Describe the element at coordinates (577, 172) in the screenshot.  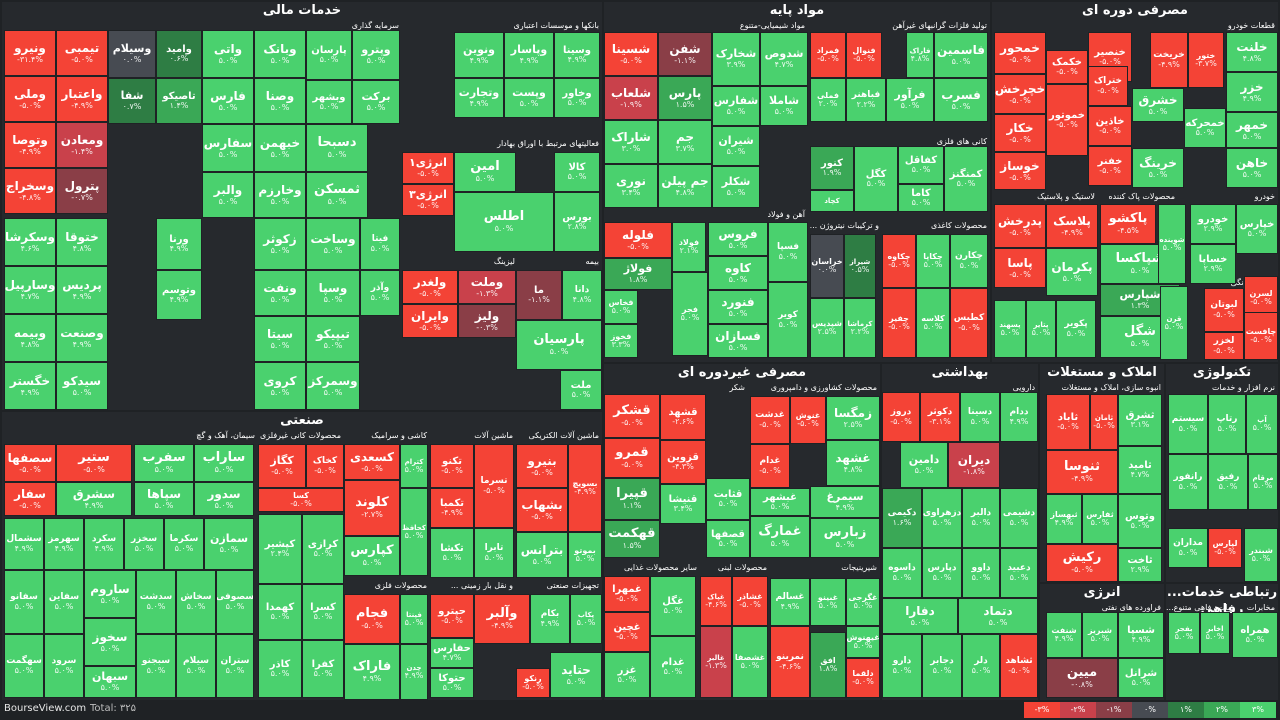
I see `stock-tile: کالا ۵.۰%` at that location.